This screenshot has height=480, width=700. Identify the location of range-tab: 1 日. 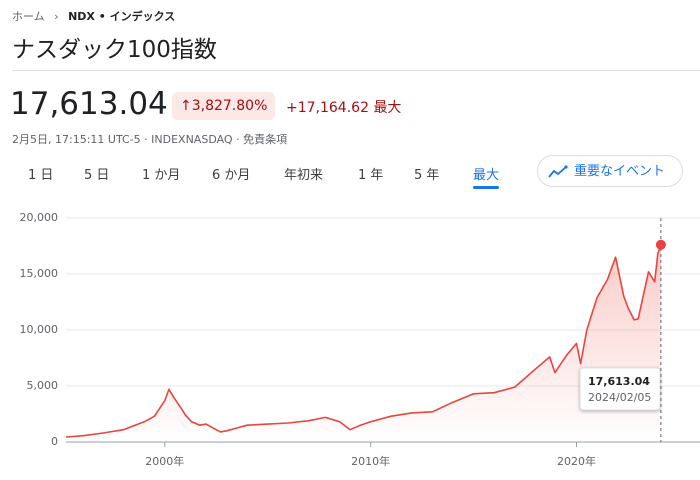
(41, 175).